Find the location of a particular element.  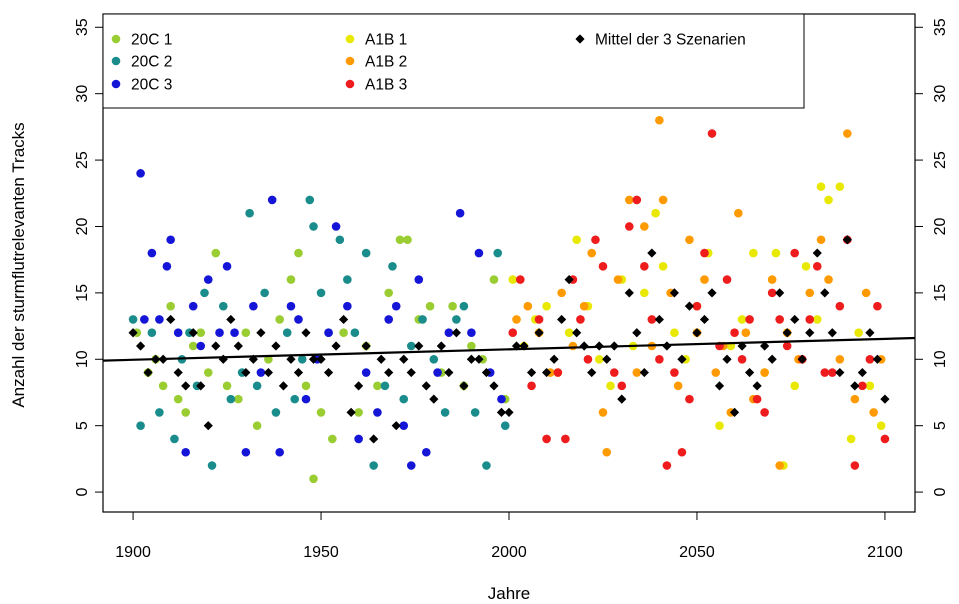

x-axis: 1900 1950 2000 2050 2100 is located at coordinates (509, 536).